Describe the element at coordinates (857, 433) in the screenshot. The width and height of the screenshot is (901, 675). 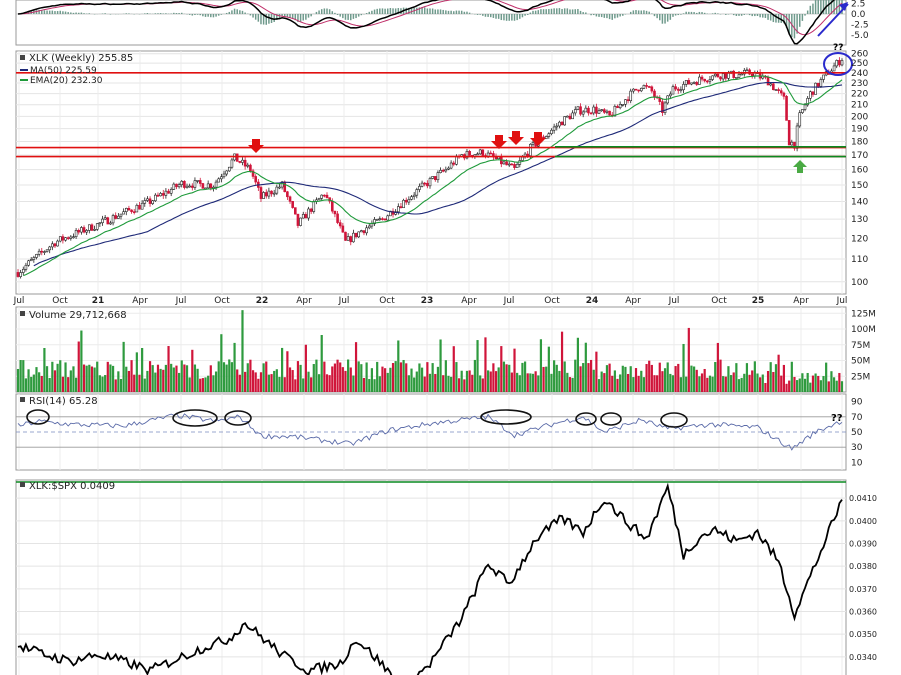
I see `rsi-y-tick: 50` at that location.